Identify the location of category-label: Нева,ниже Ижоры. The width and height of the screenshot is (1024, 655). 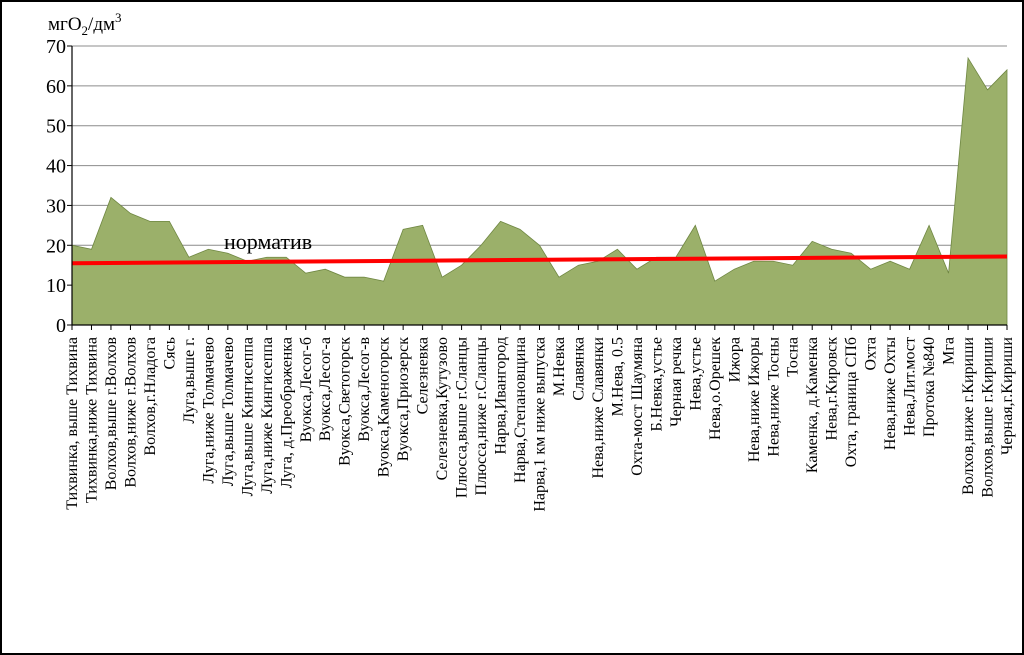
(754, 399).